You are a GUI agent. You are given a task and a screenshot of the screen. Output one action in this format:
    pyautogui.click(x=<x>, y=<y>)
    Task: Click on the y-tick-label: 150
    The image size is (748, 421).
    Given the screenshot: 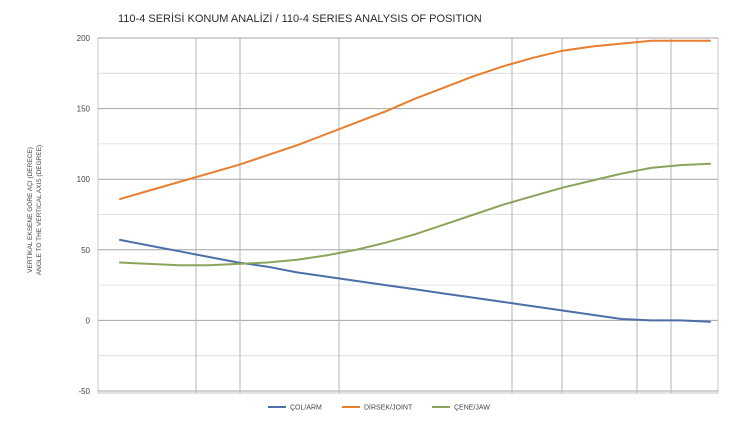 What is the action you would take?
    pyautogui.click(x=84, y=109)
    